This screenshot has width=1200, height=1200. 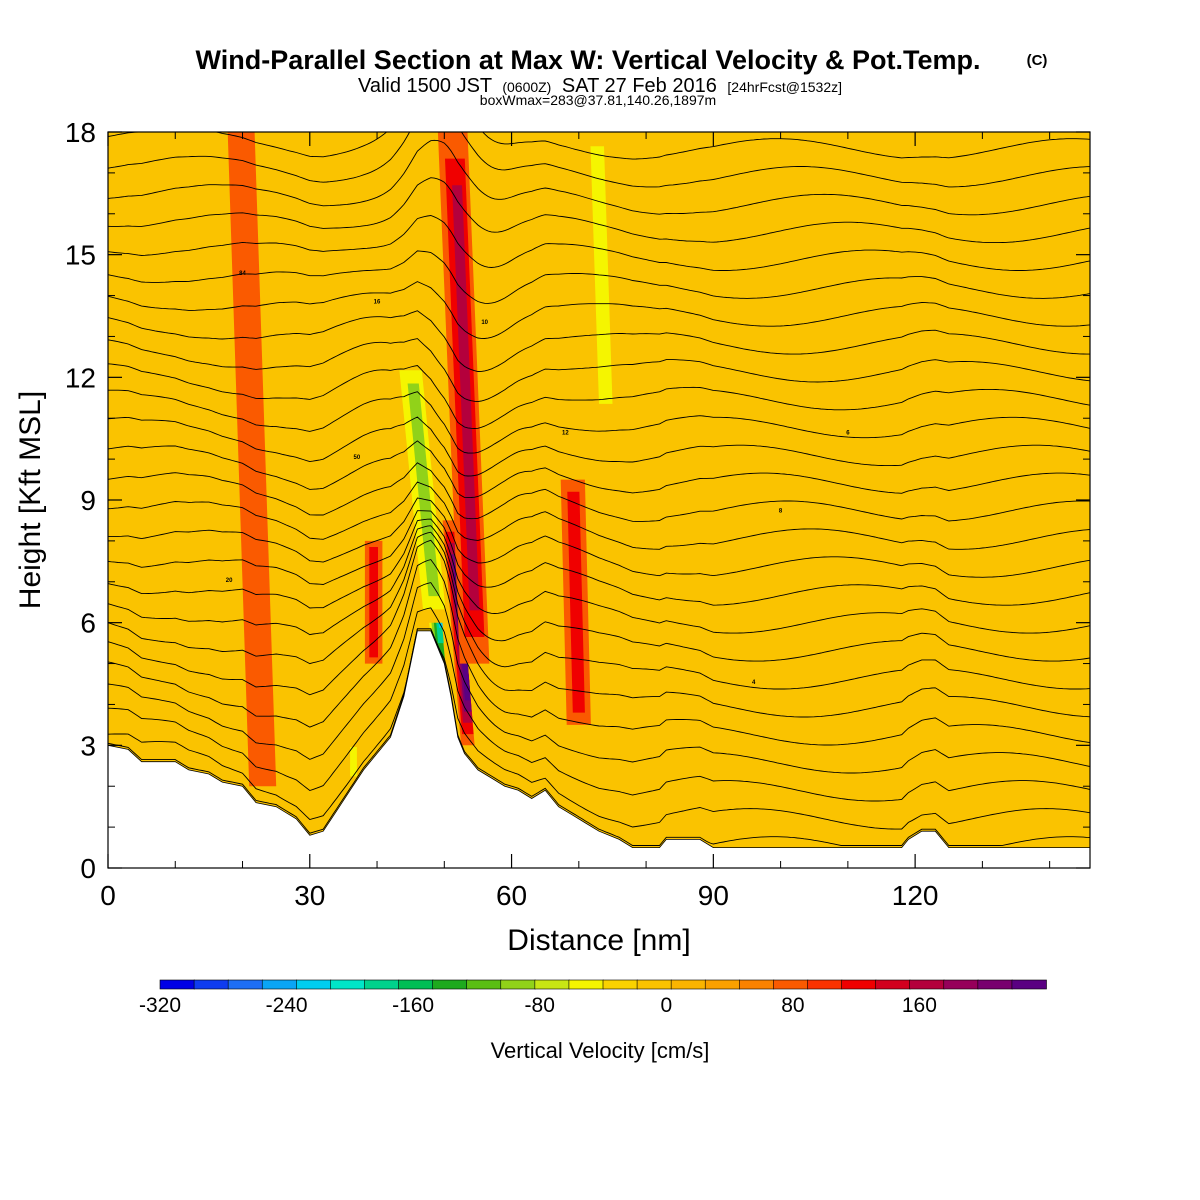 What do you see at coordinates (88, 745) in the screenshot?
I see `y-tick-label: 3` at bounding box center [88, 745].